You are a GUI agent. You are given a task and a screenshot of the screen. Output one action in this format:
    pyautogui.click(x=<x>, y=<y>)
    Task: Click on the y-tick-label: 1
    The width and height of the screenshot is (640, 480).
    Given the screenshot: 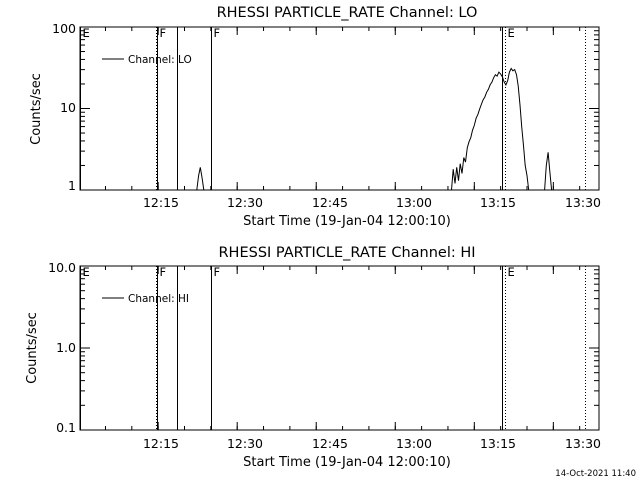 What is the action you would take?
    pyautogui.click(x=72, y=185)
    